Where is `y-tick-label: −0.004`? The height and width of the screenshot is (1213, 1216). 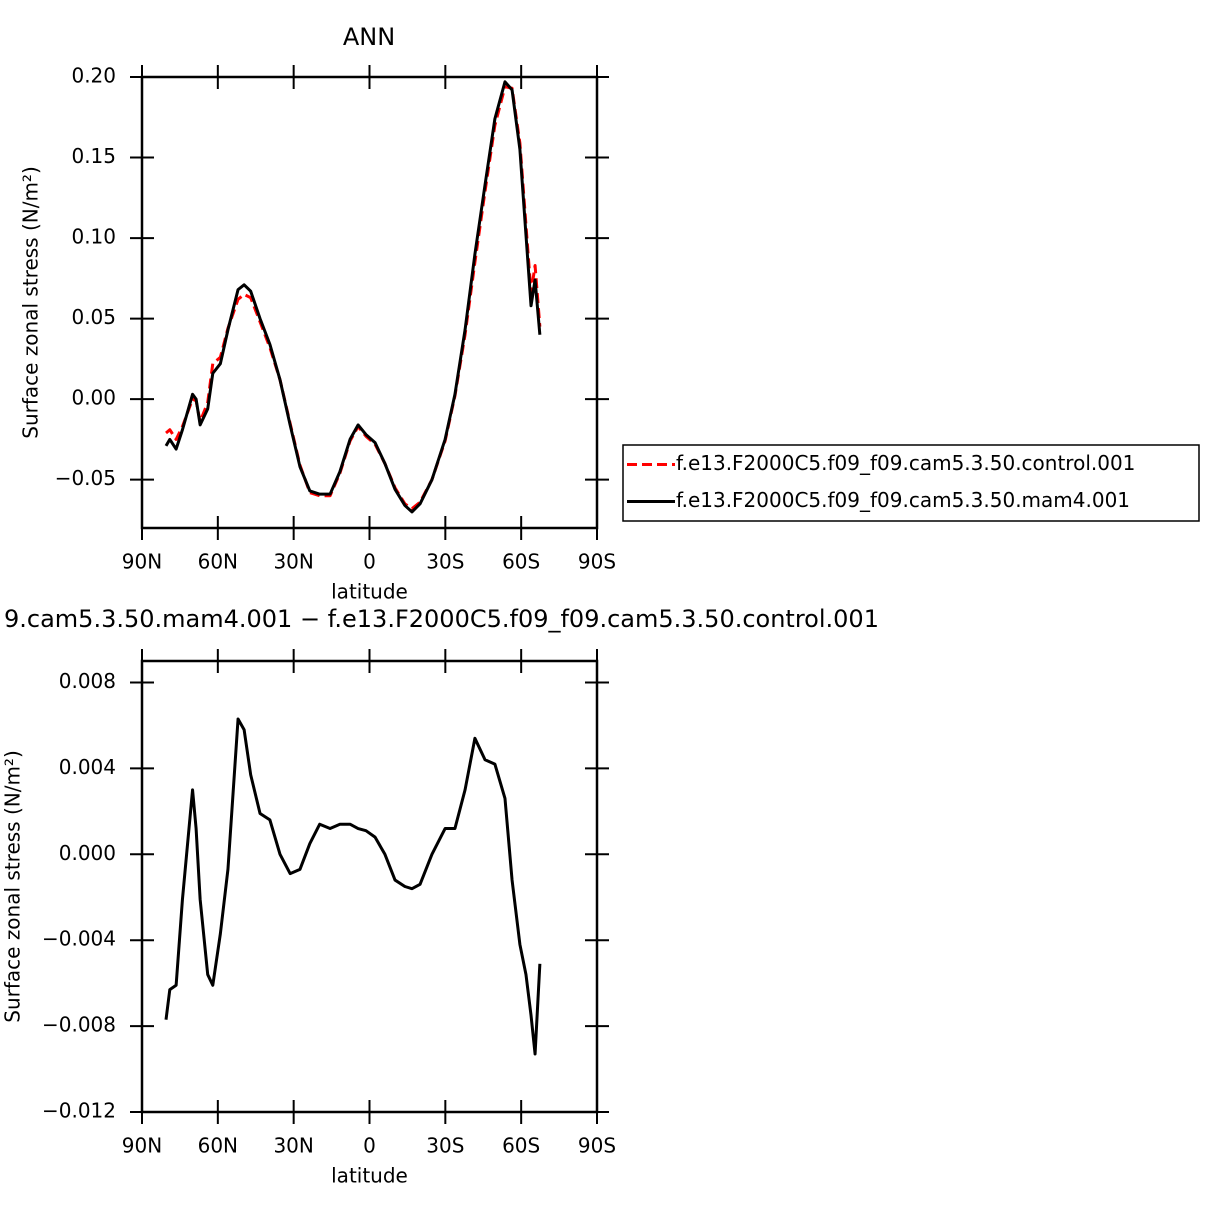
y-tick-label: −0.004 is located at coordinates (79, 939).